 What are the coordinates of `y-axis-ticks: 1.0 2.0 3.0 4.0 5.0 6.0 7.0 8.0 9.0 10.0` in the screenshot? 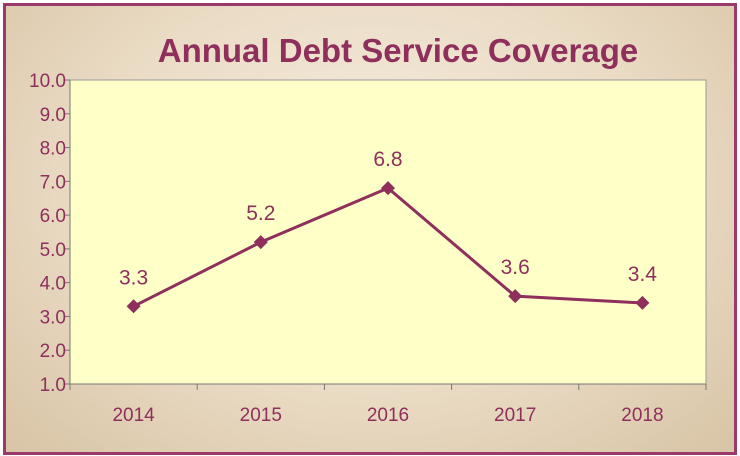 It's located at (49, 233).